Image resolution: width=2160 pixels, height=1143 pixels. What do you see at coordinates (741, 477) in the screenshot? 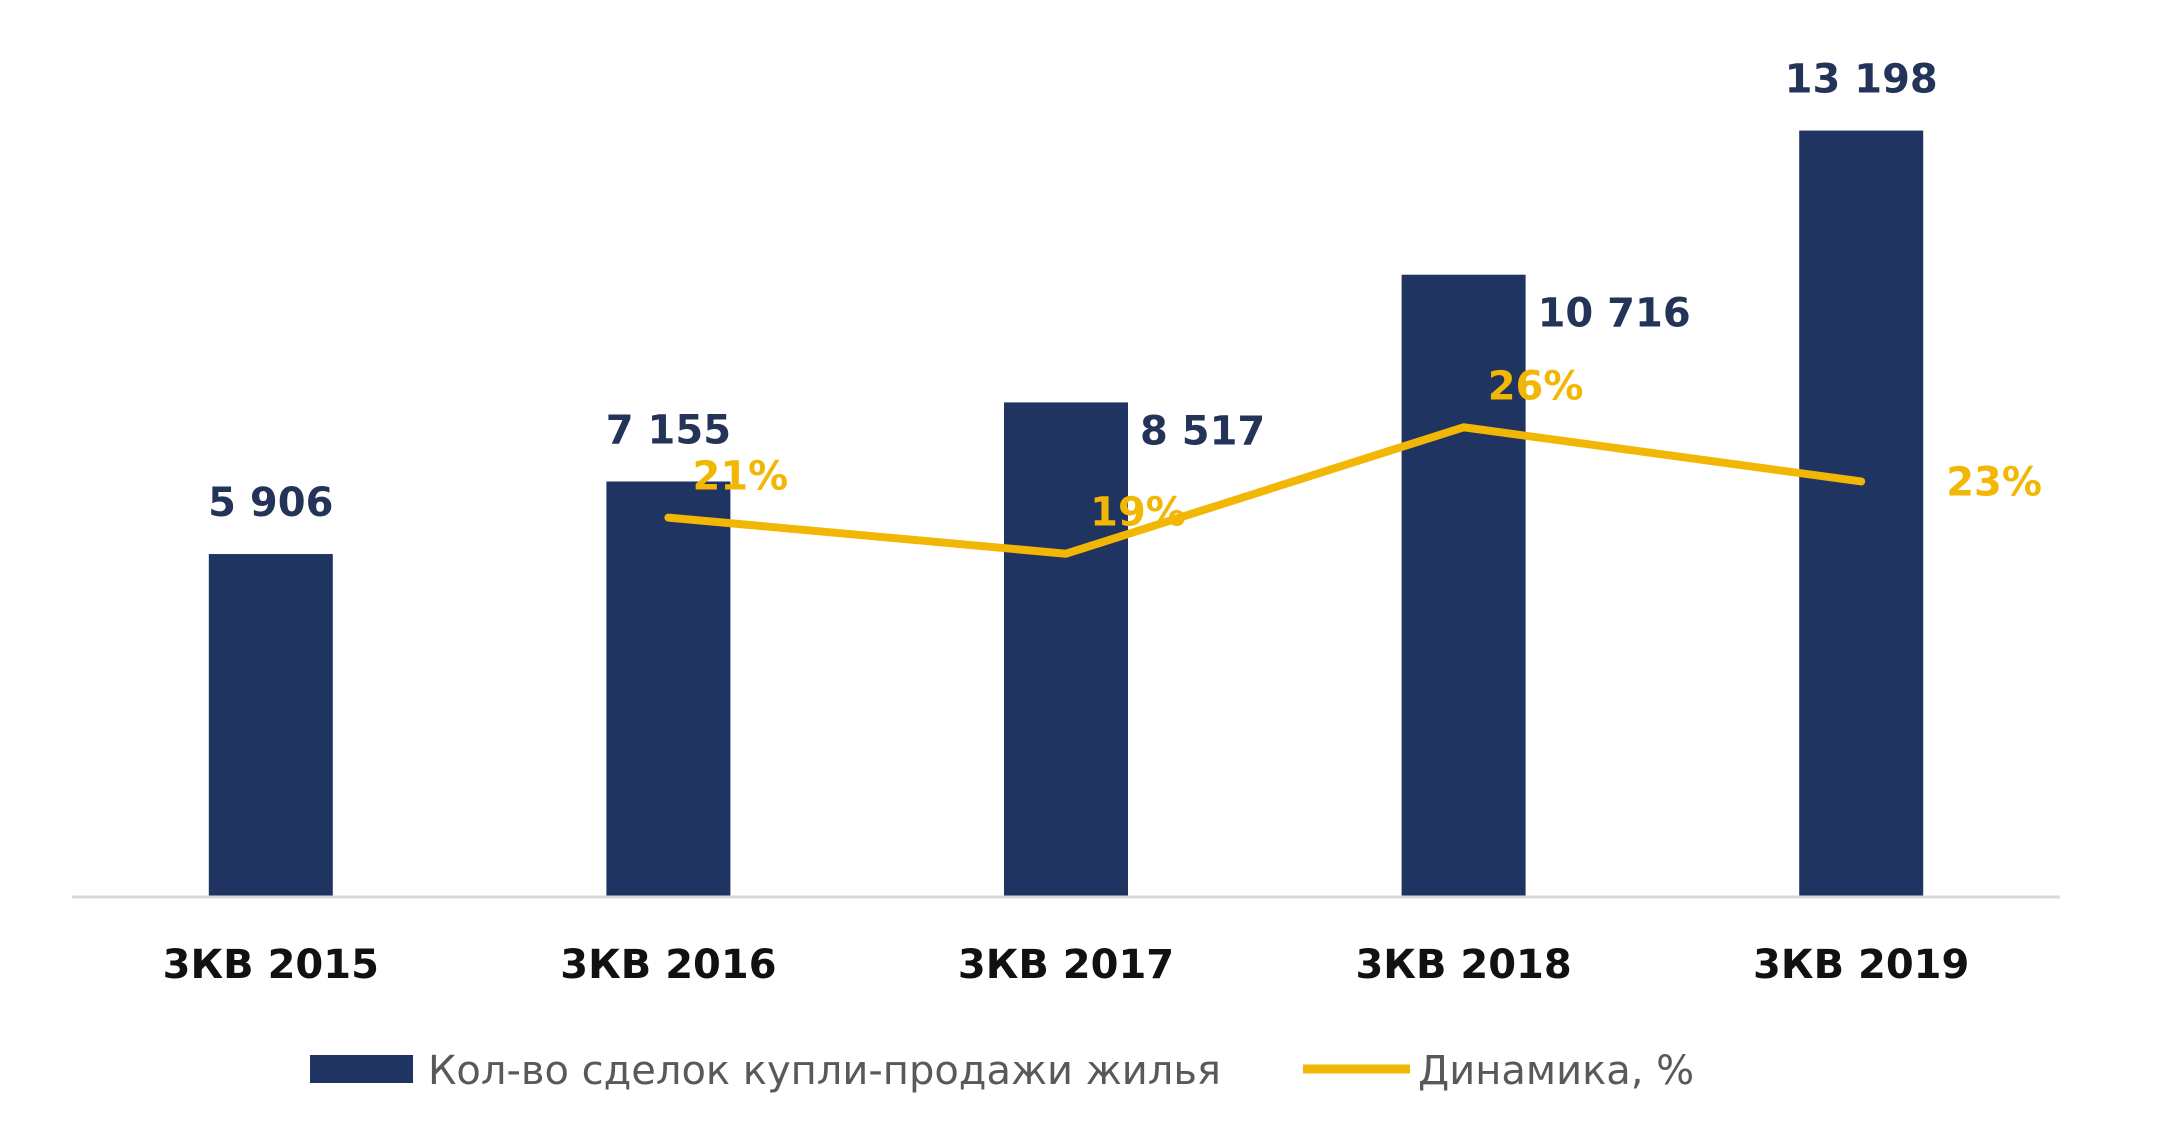
I see `line-value-label-2: 21%` at bounding box center [741, 477].